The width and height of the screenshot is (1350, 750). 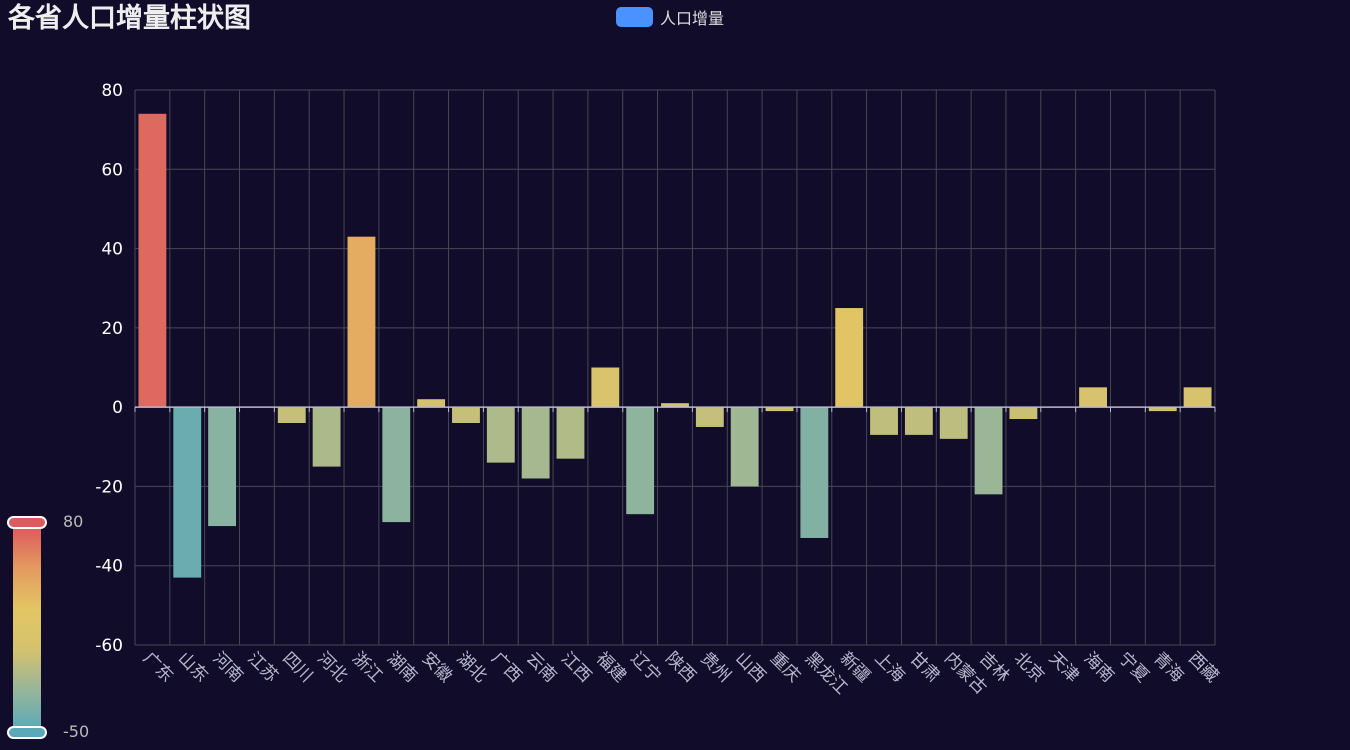 What do you see at coordinates (193, 667) in the screenshot?
I see `x-category-label: 山东` at bounding box center [193, 667].